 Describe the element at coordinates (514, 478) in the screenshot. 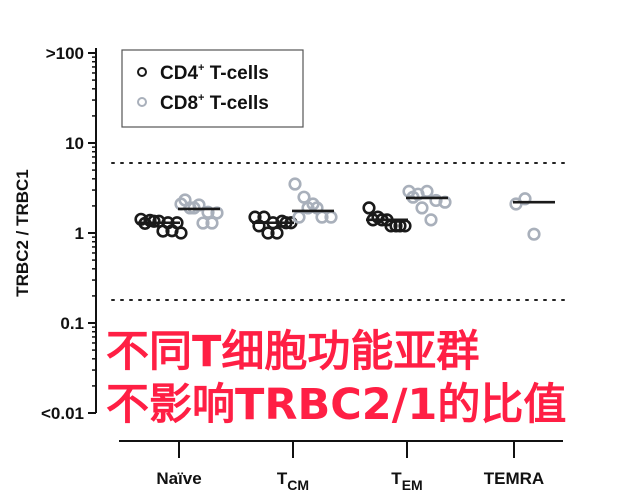

I see `x-tick-label: TEMRA` at that location.